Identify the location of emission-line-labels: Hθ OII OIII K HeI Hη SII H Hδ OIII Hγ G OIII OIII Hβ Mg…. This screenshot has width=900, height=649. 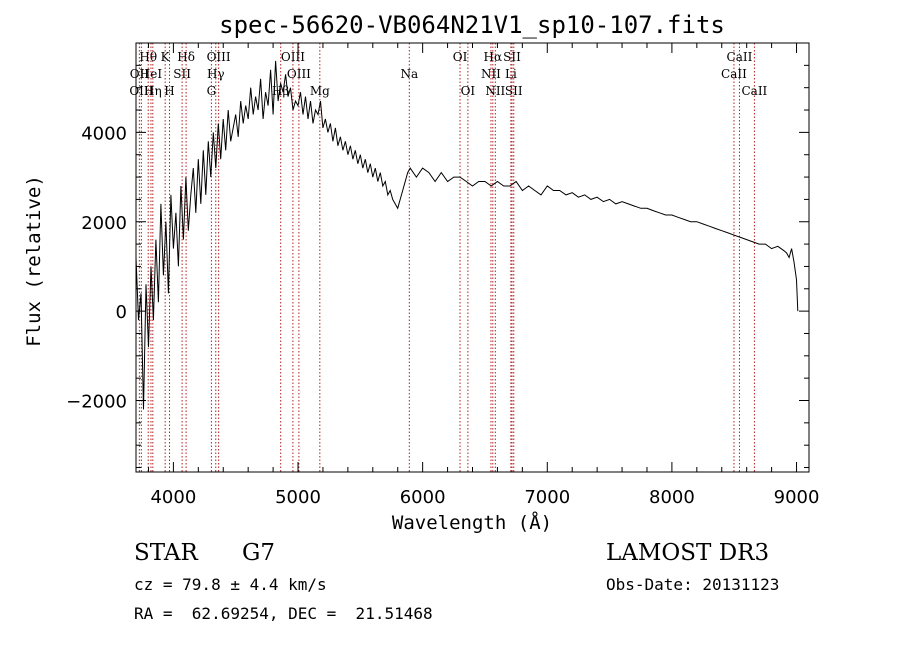
(448, 74).